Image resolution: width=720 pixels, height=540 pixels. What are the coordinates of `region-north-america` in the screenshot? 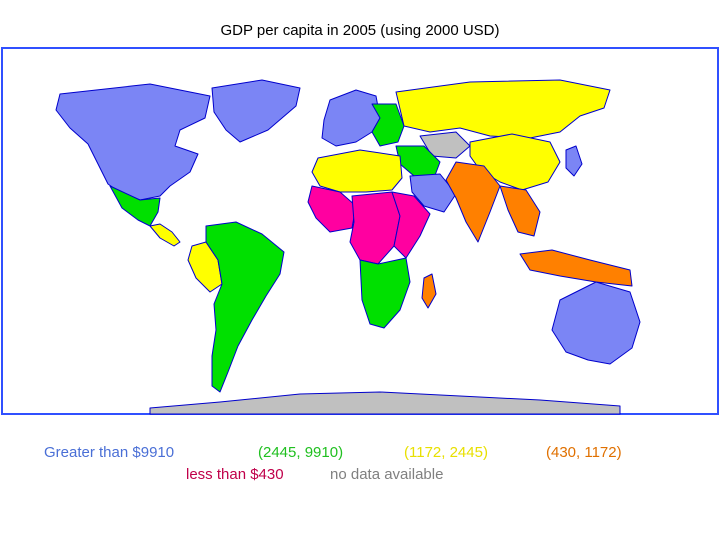 It's located at (133, 142).